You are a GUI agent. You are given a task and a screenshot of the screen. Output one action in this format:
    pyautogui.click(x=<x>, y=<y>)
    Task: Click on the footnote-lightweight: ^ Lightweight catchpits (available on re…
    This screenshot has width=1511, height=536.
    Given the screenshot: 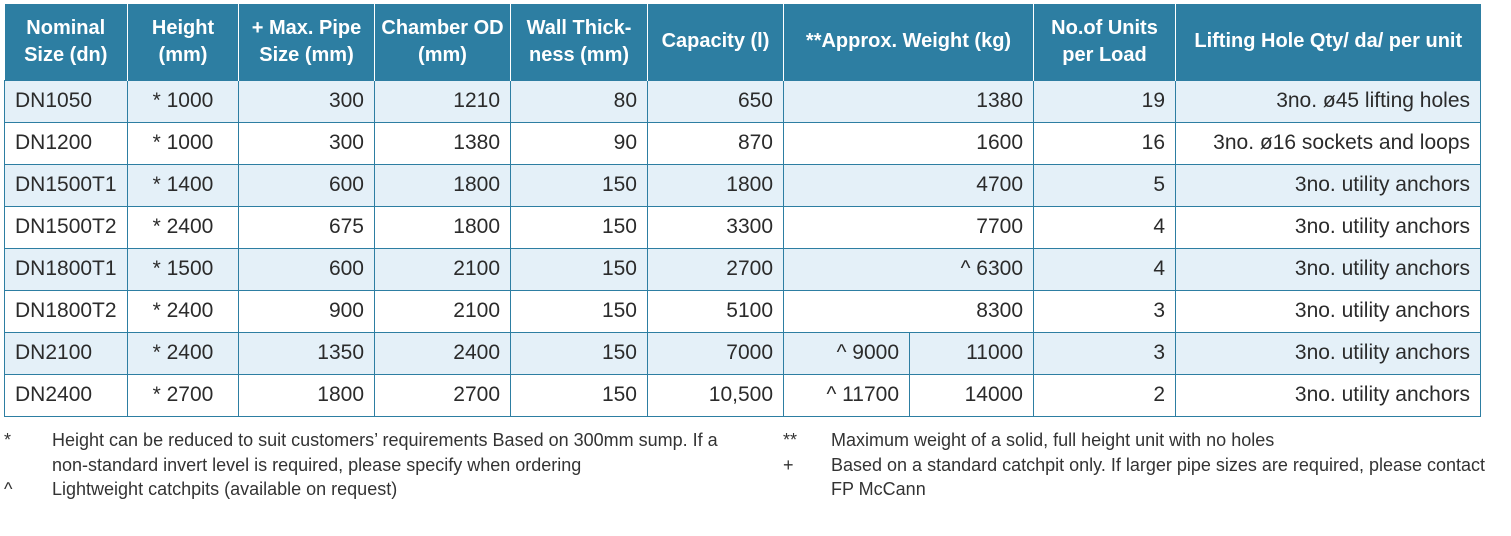 What is the action you would take?
    pyautogui.click(x=364, y=489)
    